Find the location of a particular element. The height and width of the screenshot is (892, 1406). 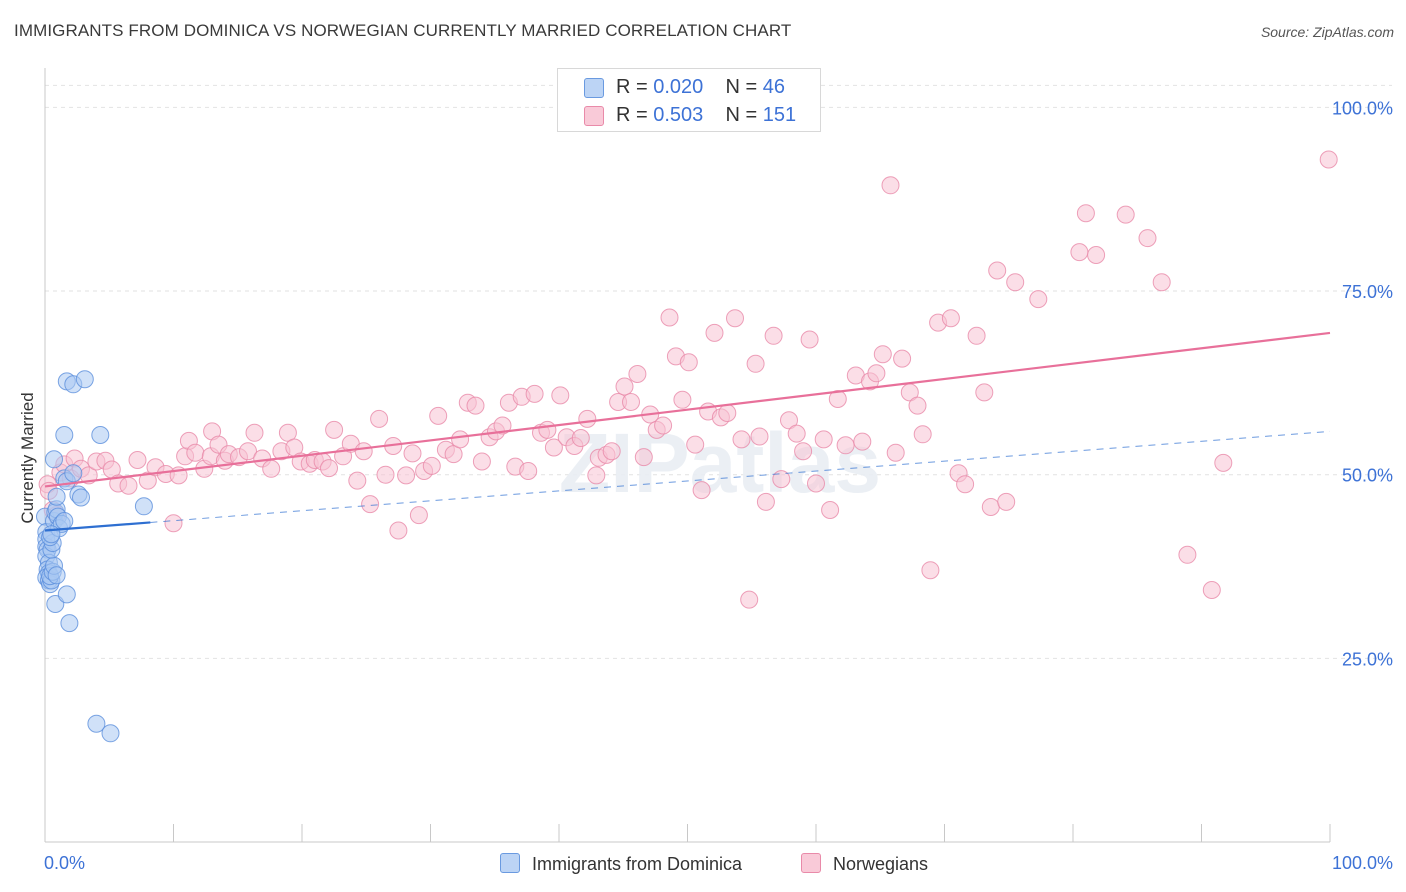

y-tick-label: 100.0% is located at coordinates (1362, 108).